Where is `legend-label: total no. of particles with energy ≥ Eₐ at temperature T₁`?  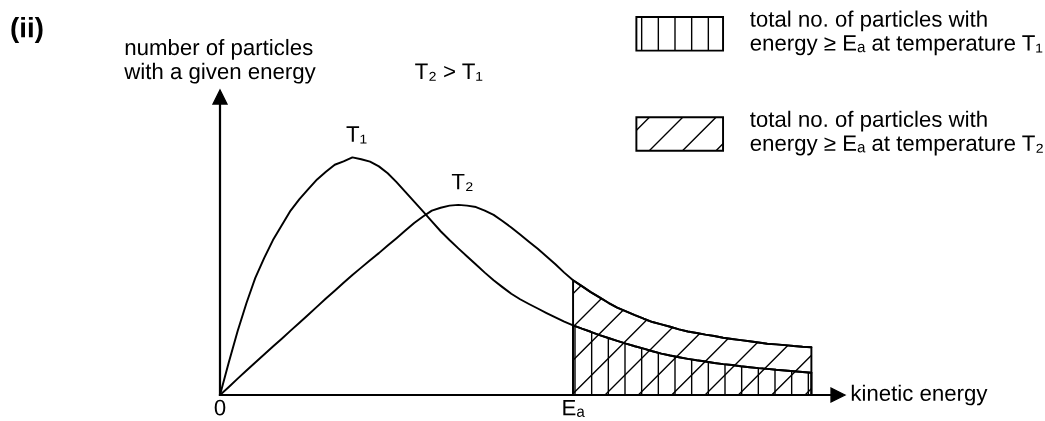
legend-label: total no. of particles with energy ≥ Eₐ at temperature T₁ is located at coordinates (896, 33).